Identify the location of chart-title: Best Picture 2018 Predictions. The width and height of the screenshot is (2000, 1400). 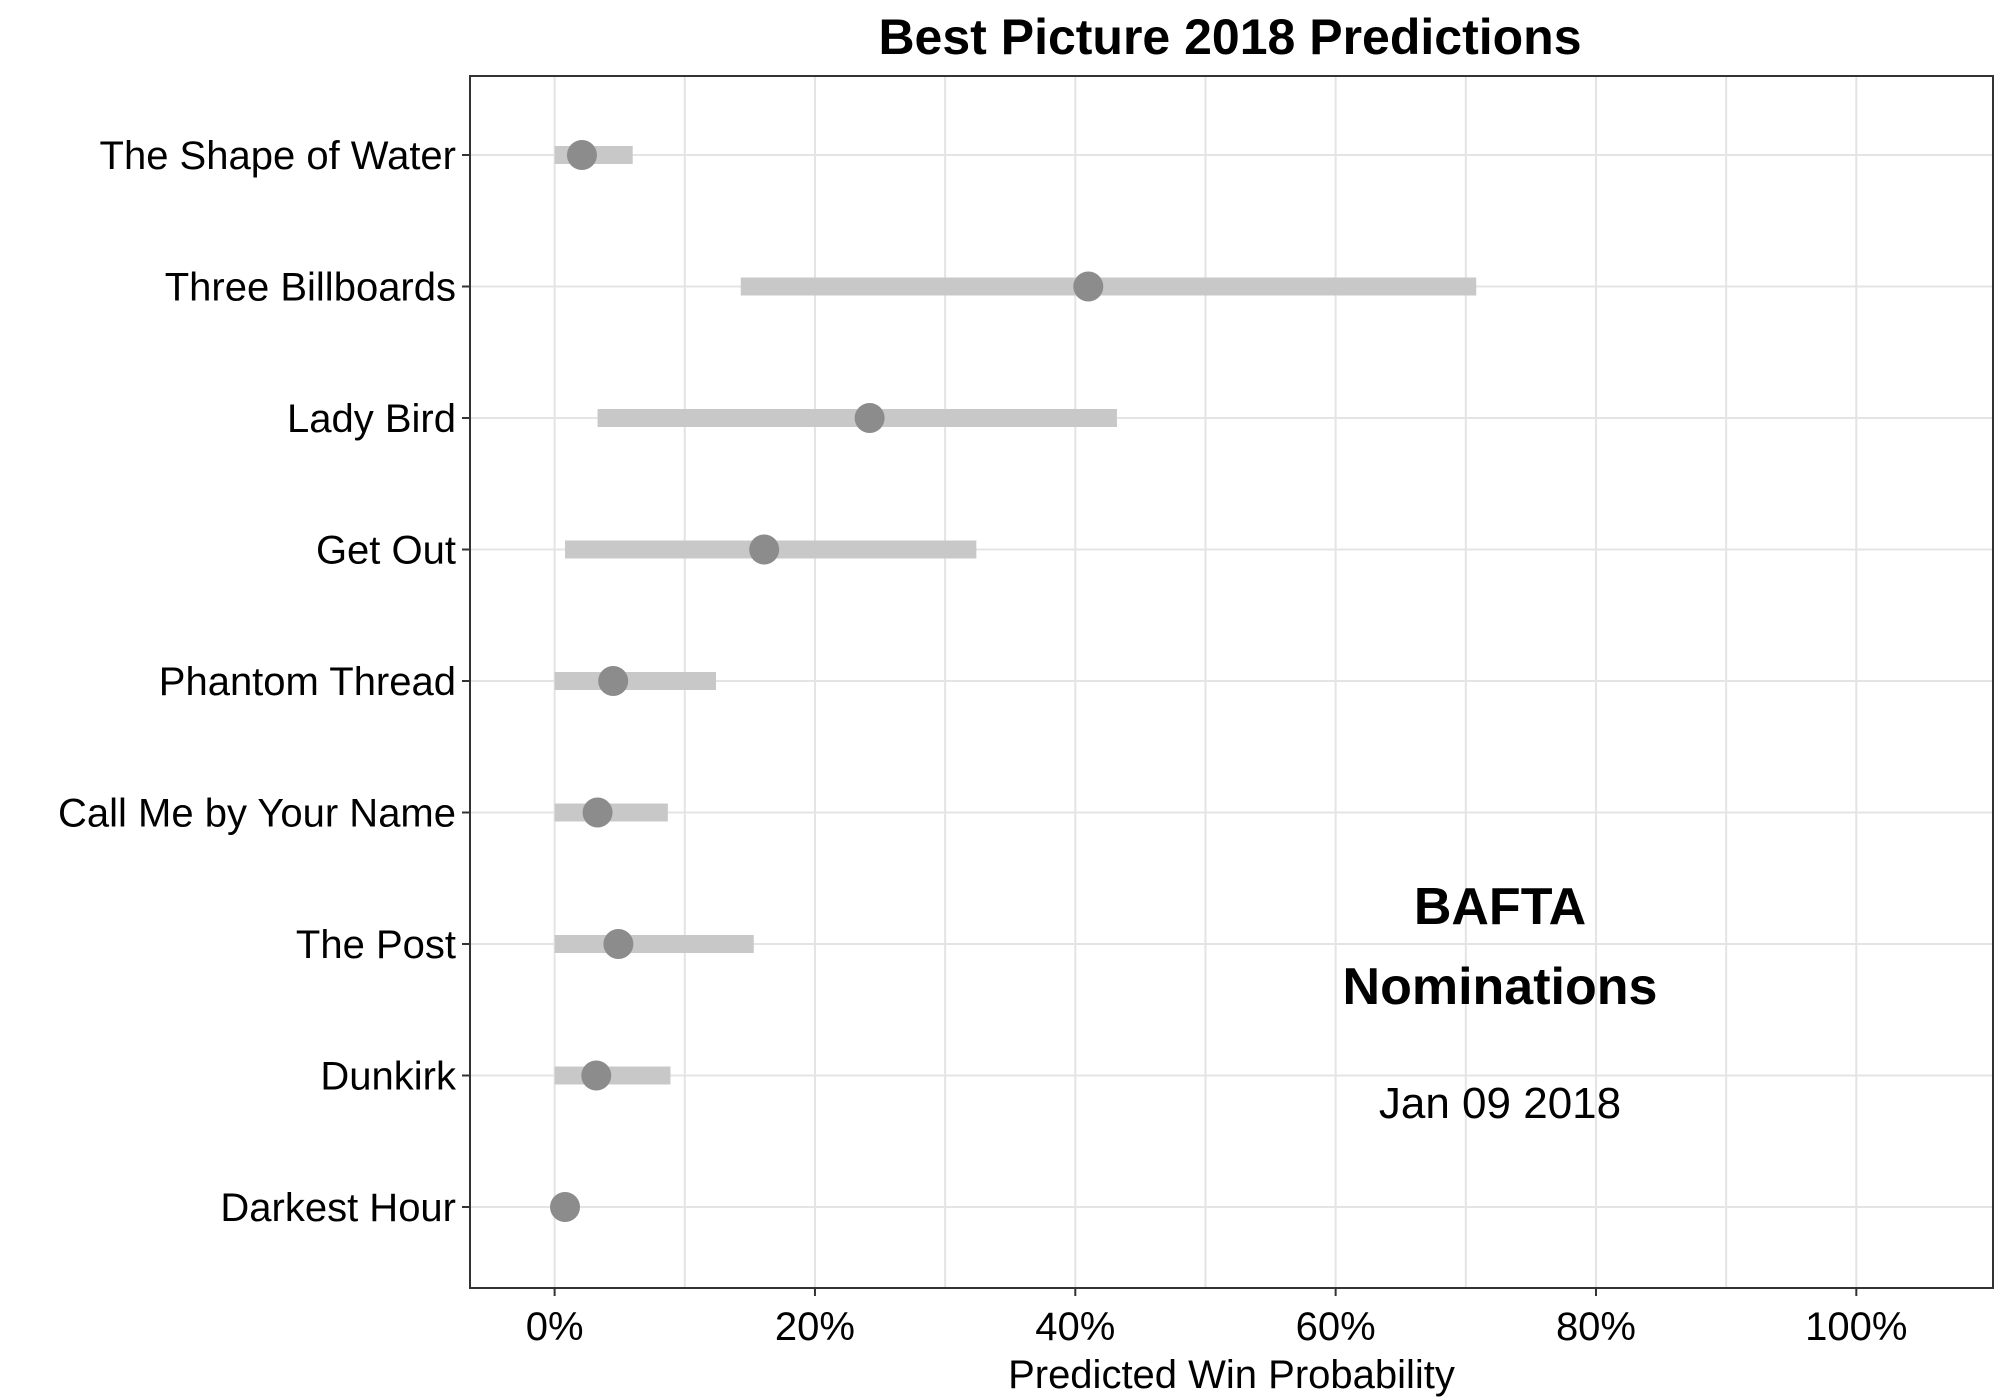
(1229, 37).